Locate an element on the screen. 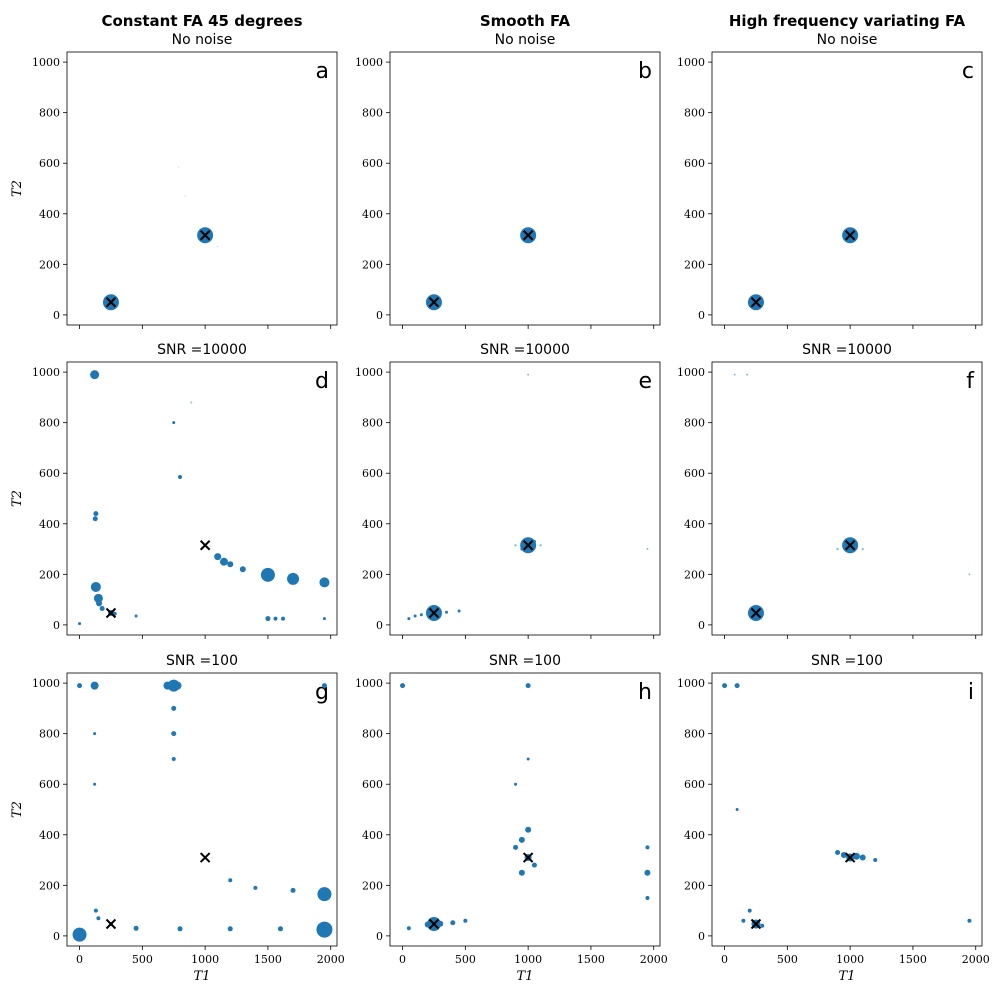 The height and width of the screenshot is (1000, 1000). xtick-label: 2000 is located at coordinates (654, 959).